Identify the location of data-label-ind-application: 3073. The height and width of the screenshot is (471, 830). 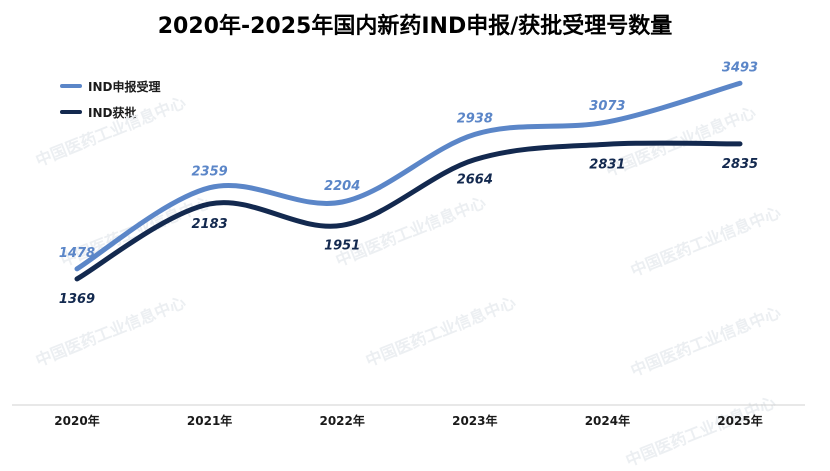
(607, 106).